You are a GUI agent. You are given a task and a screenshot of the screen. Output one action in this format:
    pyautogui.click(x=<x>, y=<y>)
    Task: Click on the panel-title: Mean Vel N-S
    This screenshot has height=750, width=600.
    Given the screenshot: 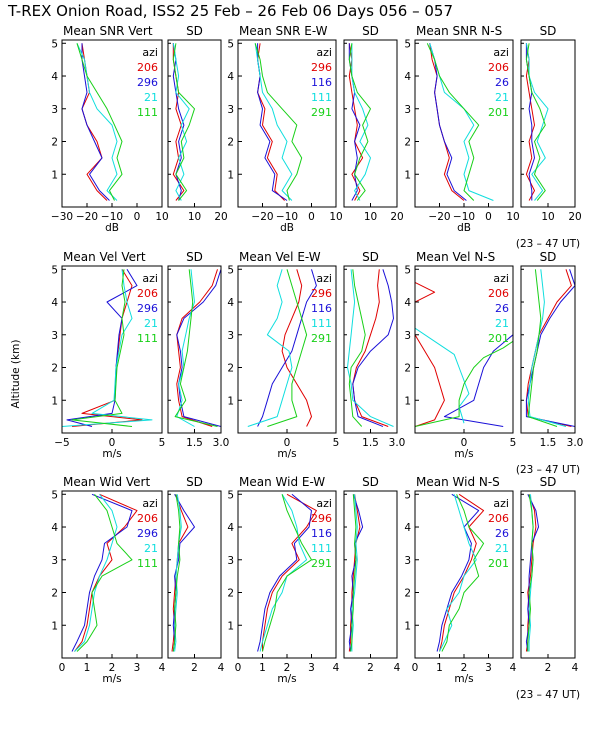 What is the action you would take?
    pyautogui.click(x=455, y=257)
    